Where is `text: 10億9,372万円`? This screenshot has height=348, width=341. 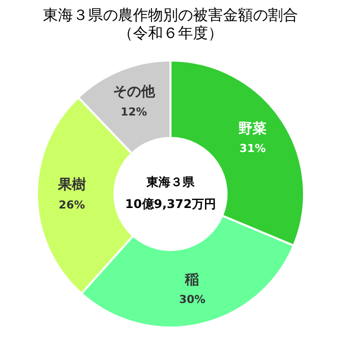
text: 10億9,372万円 is located at coordinates (170, 204).